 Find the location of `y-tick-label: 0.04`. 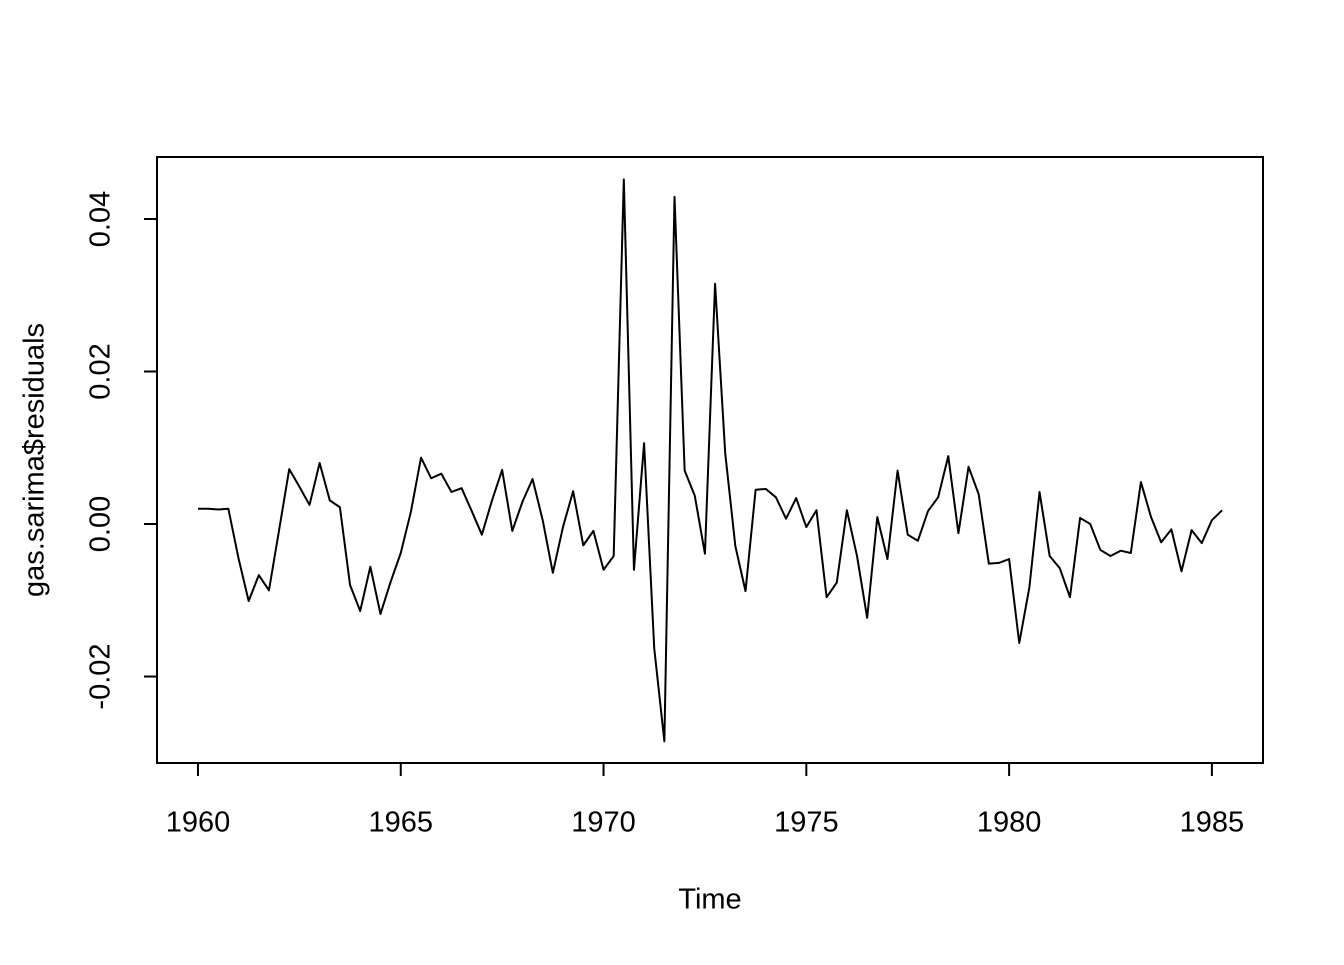

y-tick-label: 0.04 is located at coordinates (101, 219).